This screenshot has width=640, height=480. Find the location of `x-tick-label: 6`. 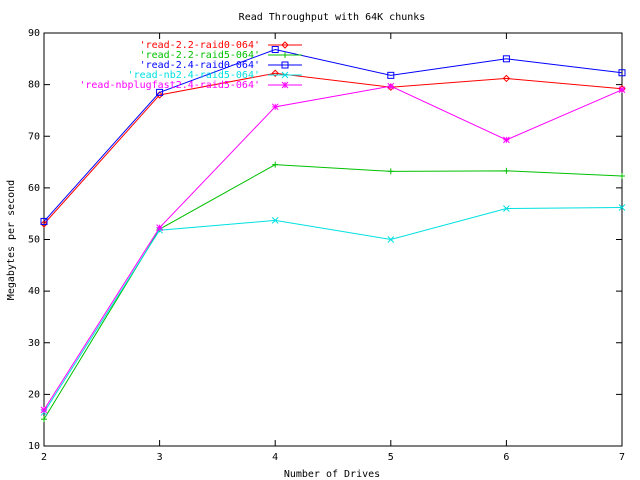

x-tick-label: 6 is located at coordinates (506, 457).